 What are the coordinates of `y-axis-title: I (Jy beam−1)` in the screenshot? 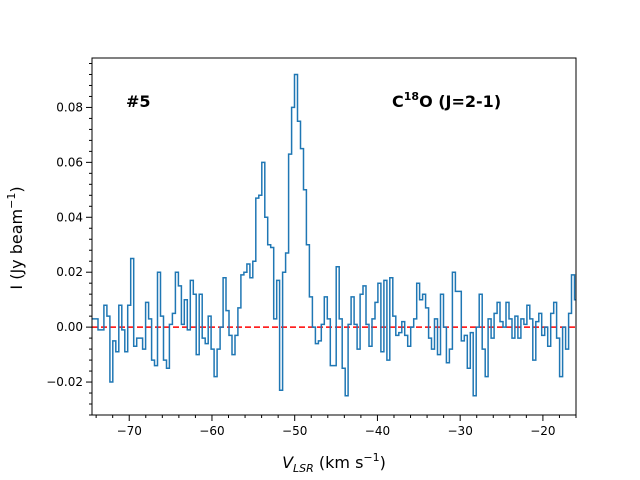 It's located at (15, 237).